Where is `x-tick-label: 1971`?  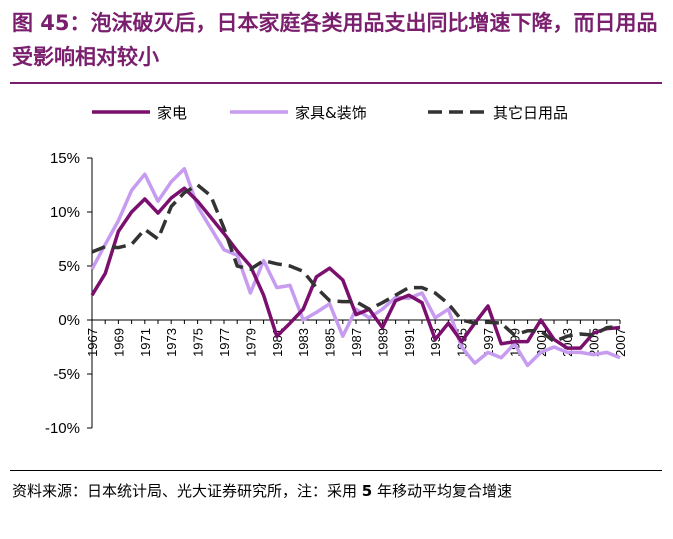 x-tick-label: 1971 is located at coordinates (145, 342).